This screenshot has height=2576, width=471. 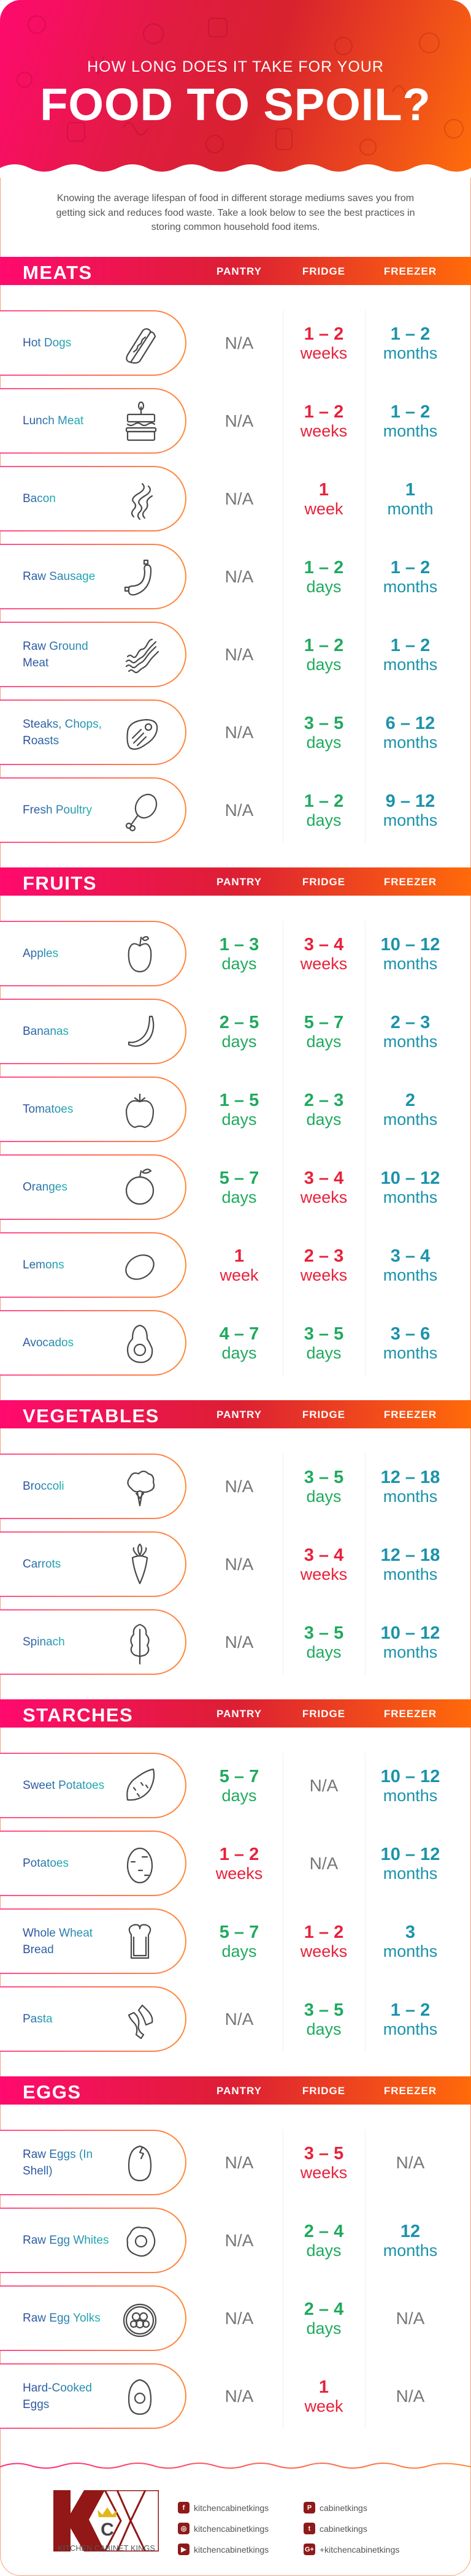 What do you see at coordinates (43, 1265) in the screenshot?
I see `food-name-text: Lemons` at bounding box center [43, 1265].